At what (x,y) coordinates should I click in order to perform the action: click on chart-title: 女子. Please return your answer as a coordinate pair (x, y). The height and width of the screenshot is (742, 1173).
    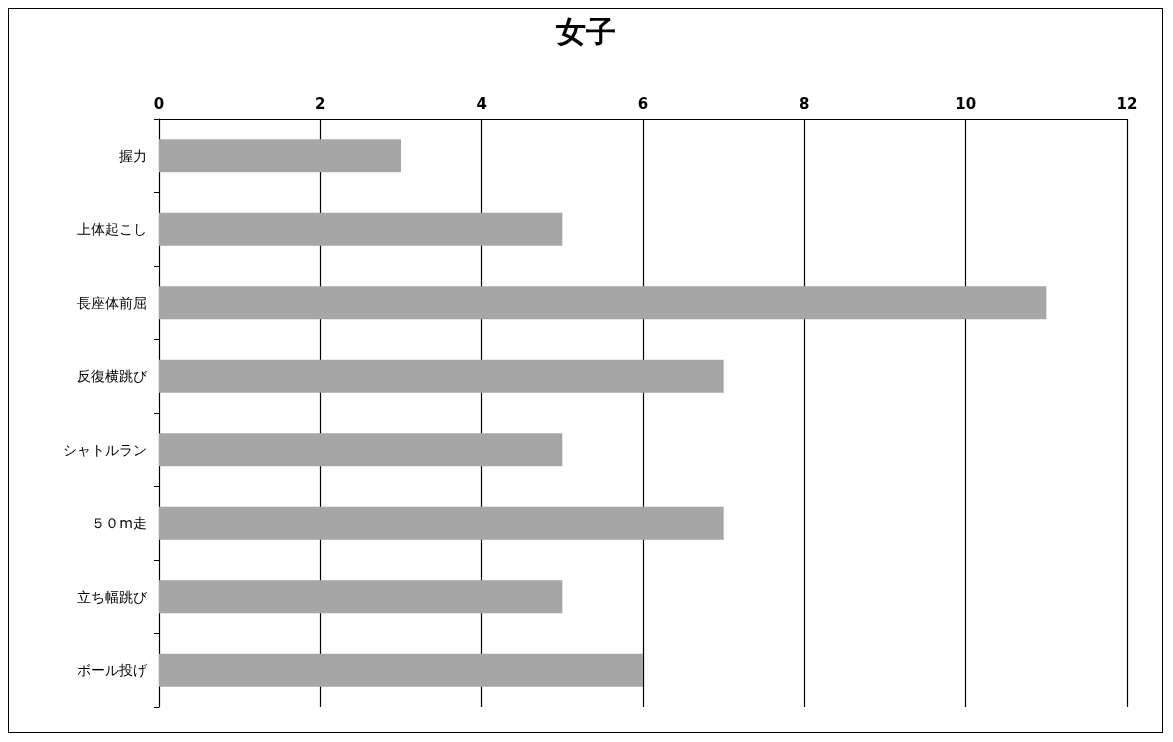
    Looking at the image, I should click on (585, 31).